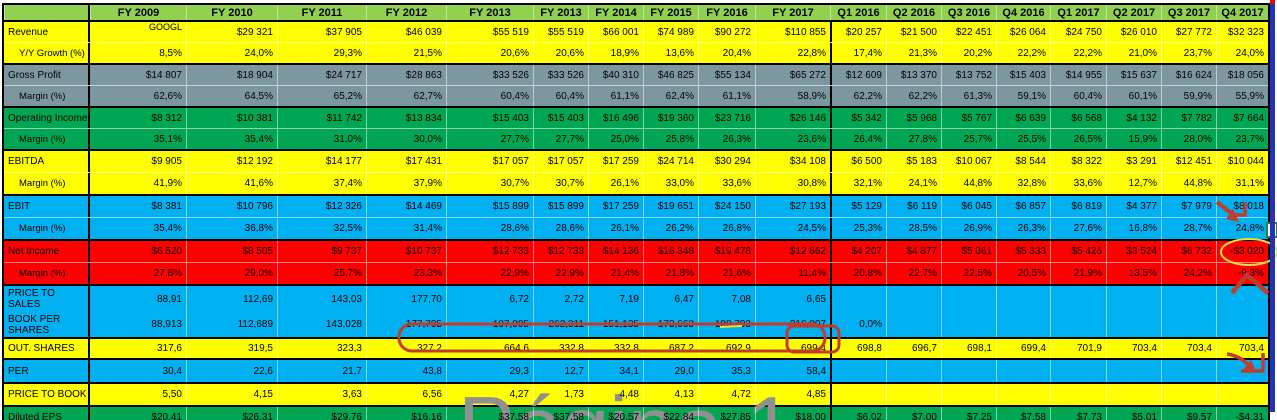 The image size is (1277, 420). I want to click on cell: $7 782, so click(1188, 118).